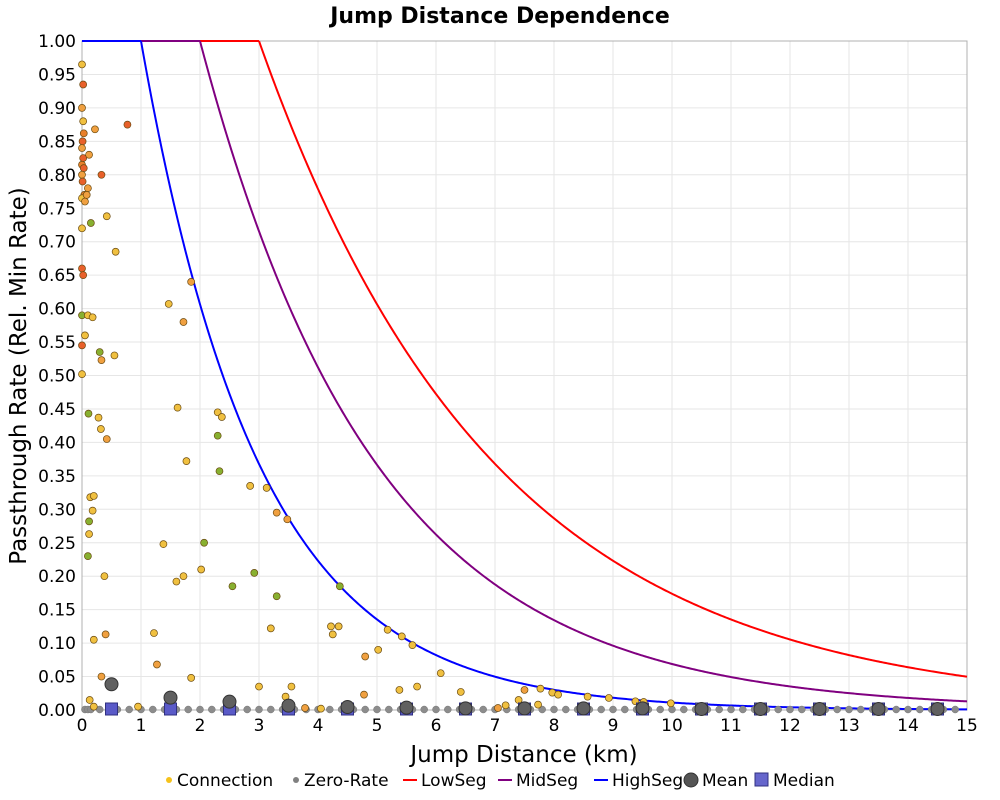 This screenshot has width=1000, height=800. Describe the element at coordinates (57, 343) in the screenshot. I see `y-tick-label: 0.55` at that location.